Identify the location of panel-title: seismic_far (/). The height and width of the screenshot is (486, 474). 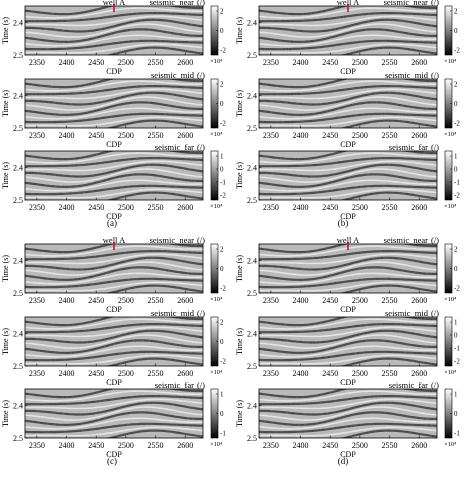
(180, 385).